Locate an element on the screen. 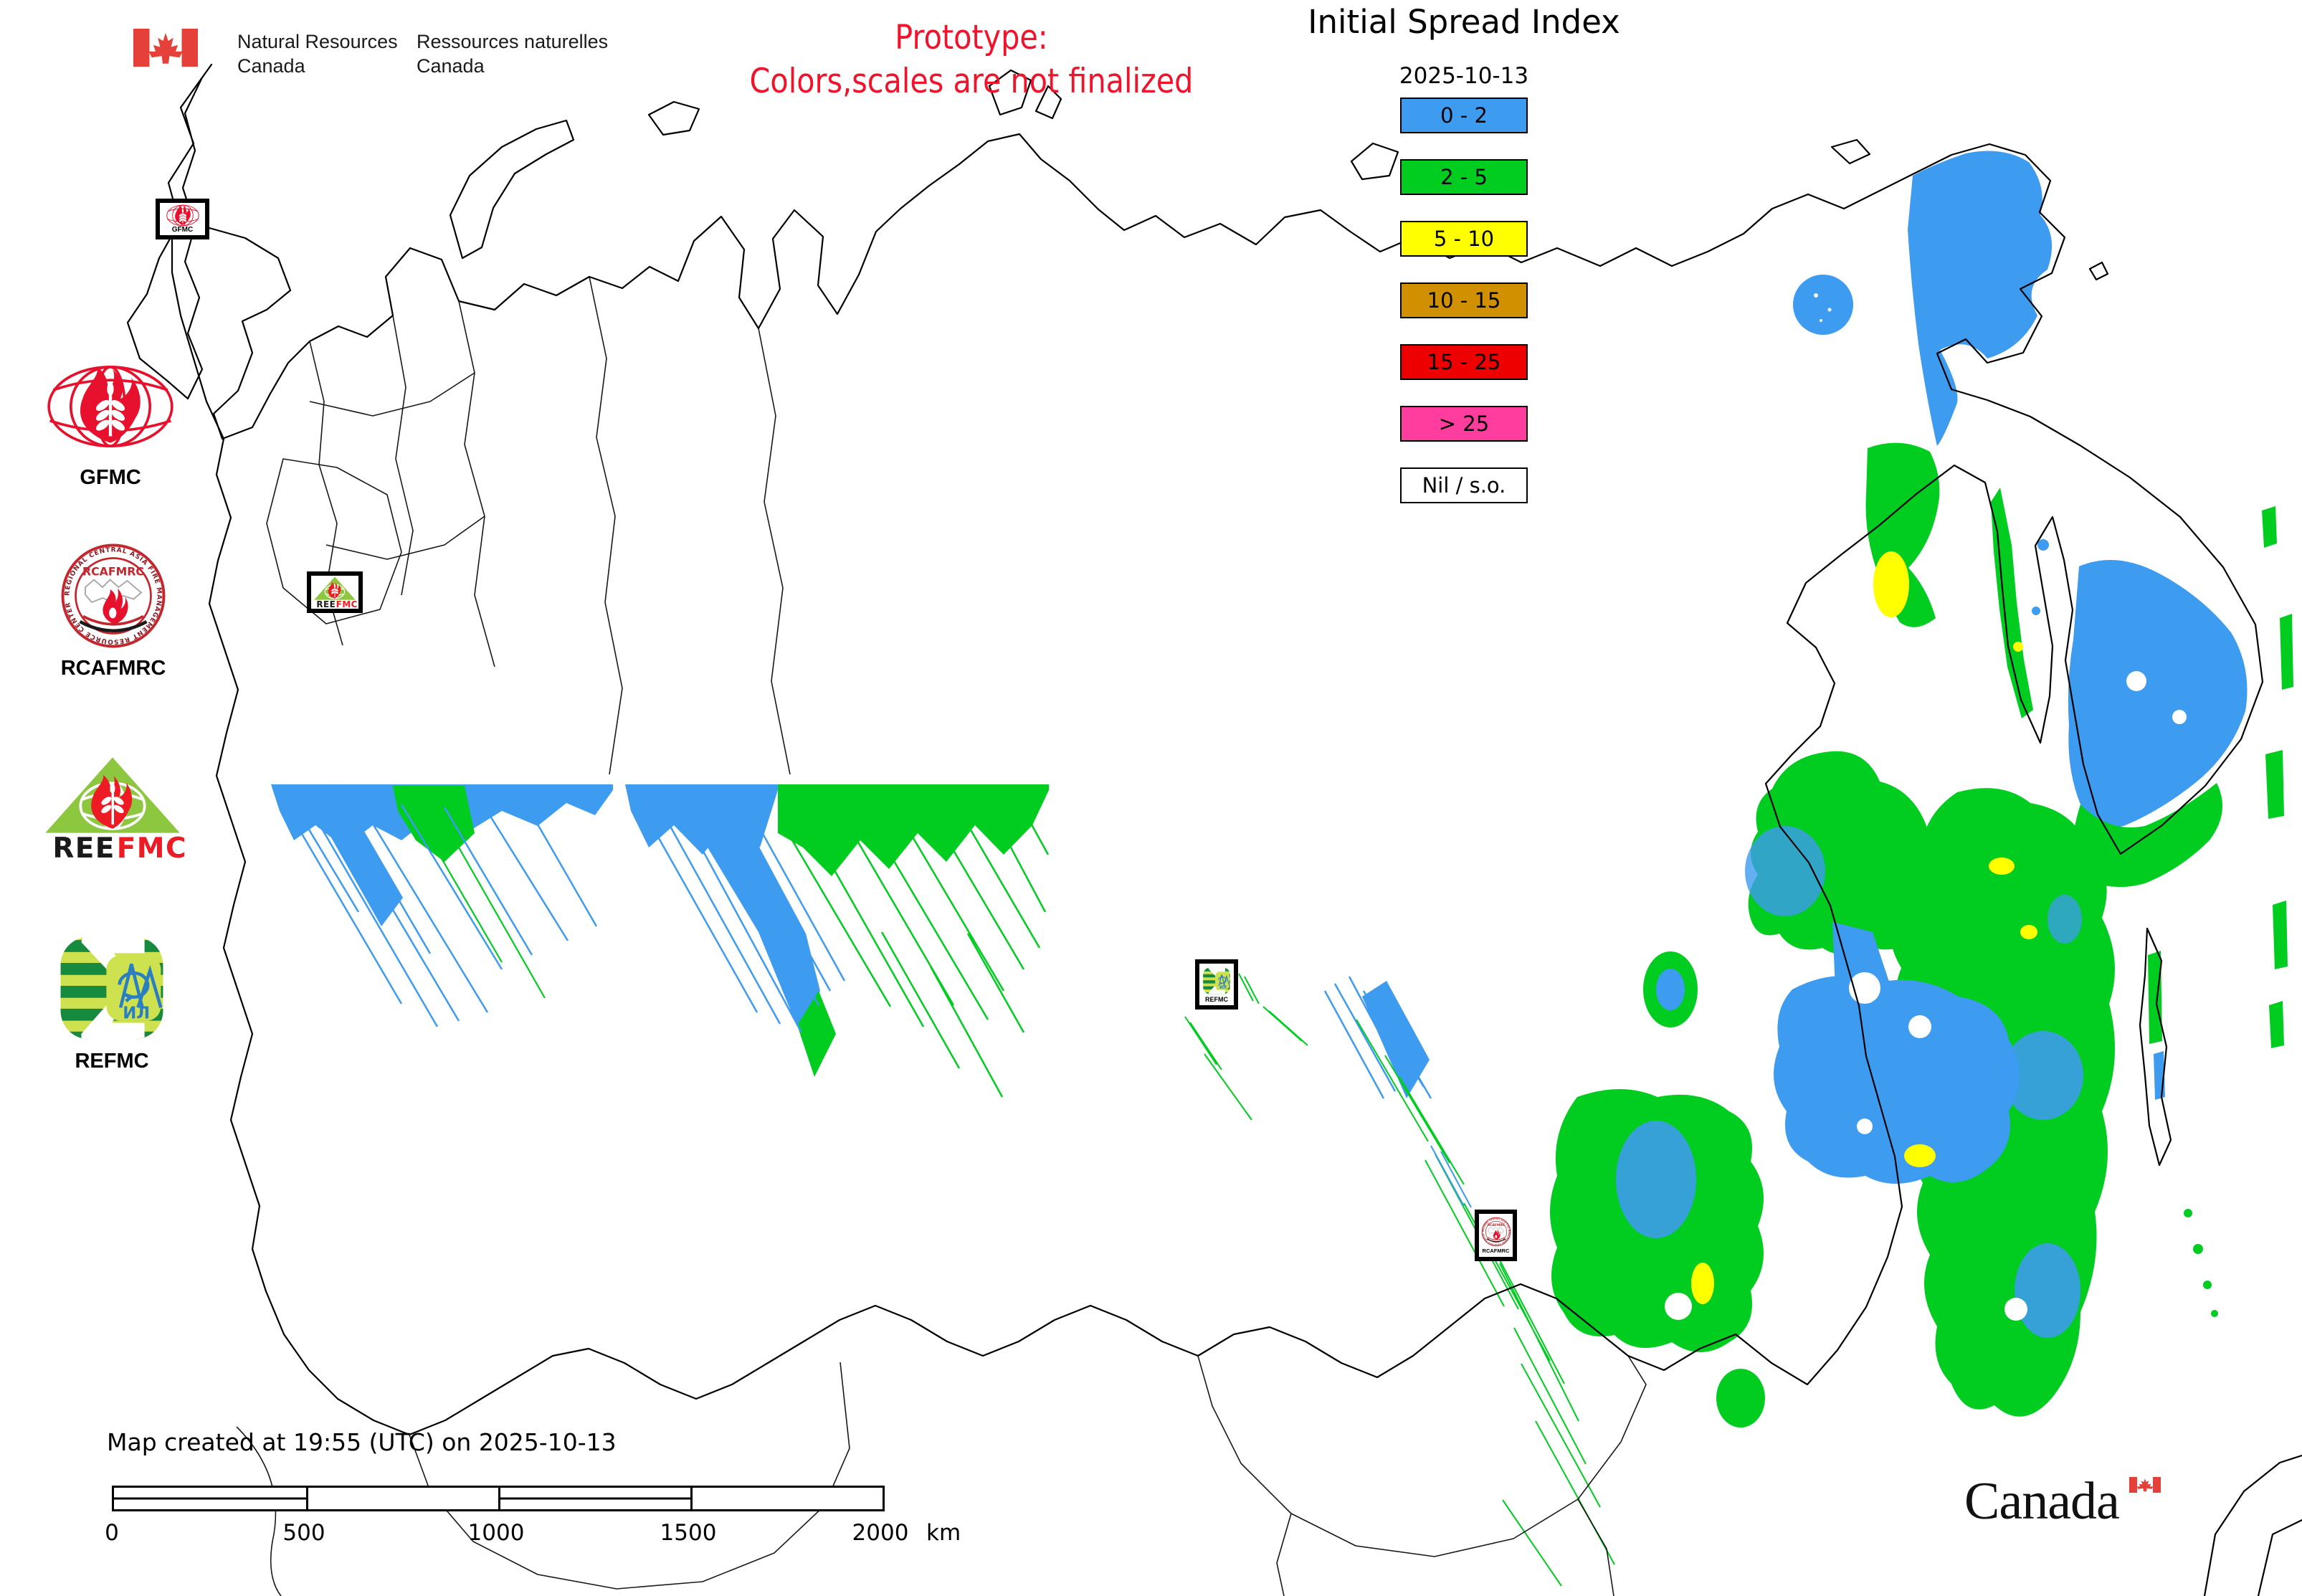 The height and width of the screenshot is (1596, 2302). legend-item-15-25: 15 - 25 is located at coordinates (1464, 362).